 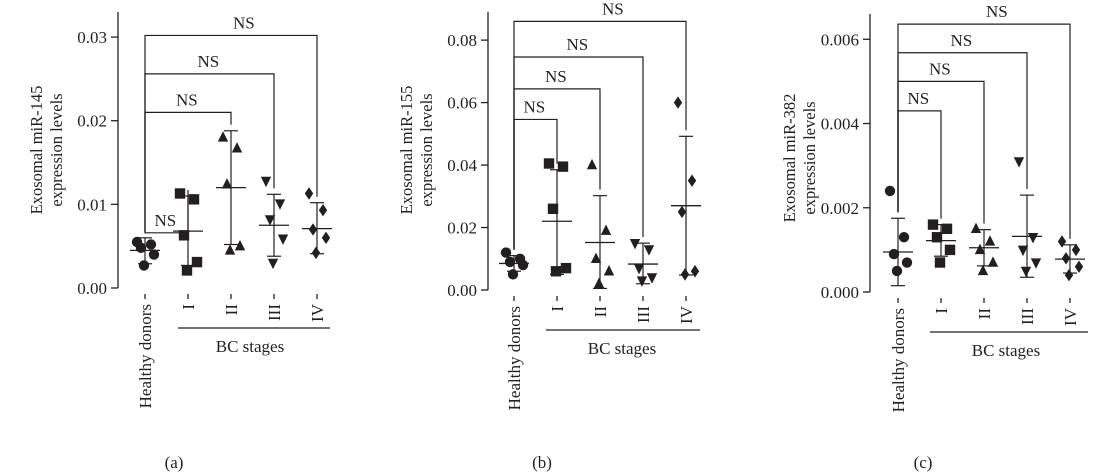 What do you see at coordinates (462, 228) in the screenshot?
I see `y-tick-label: 0.02` at bounding box center [462, 228].